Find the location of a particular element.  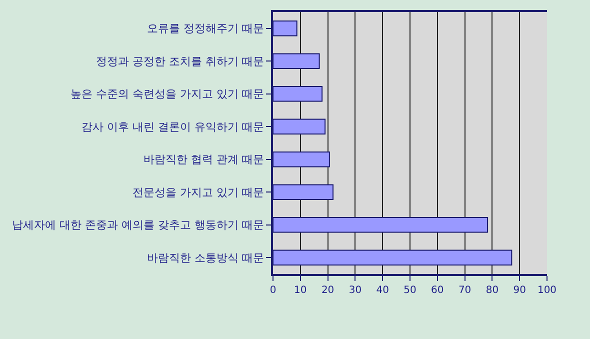

x-tick-label: 100 is located at coordinates (547, 290).